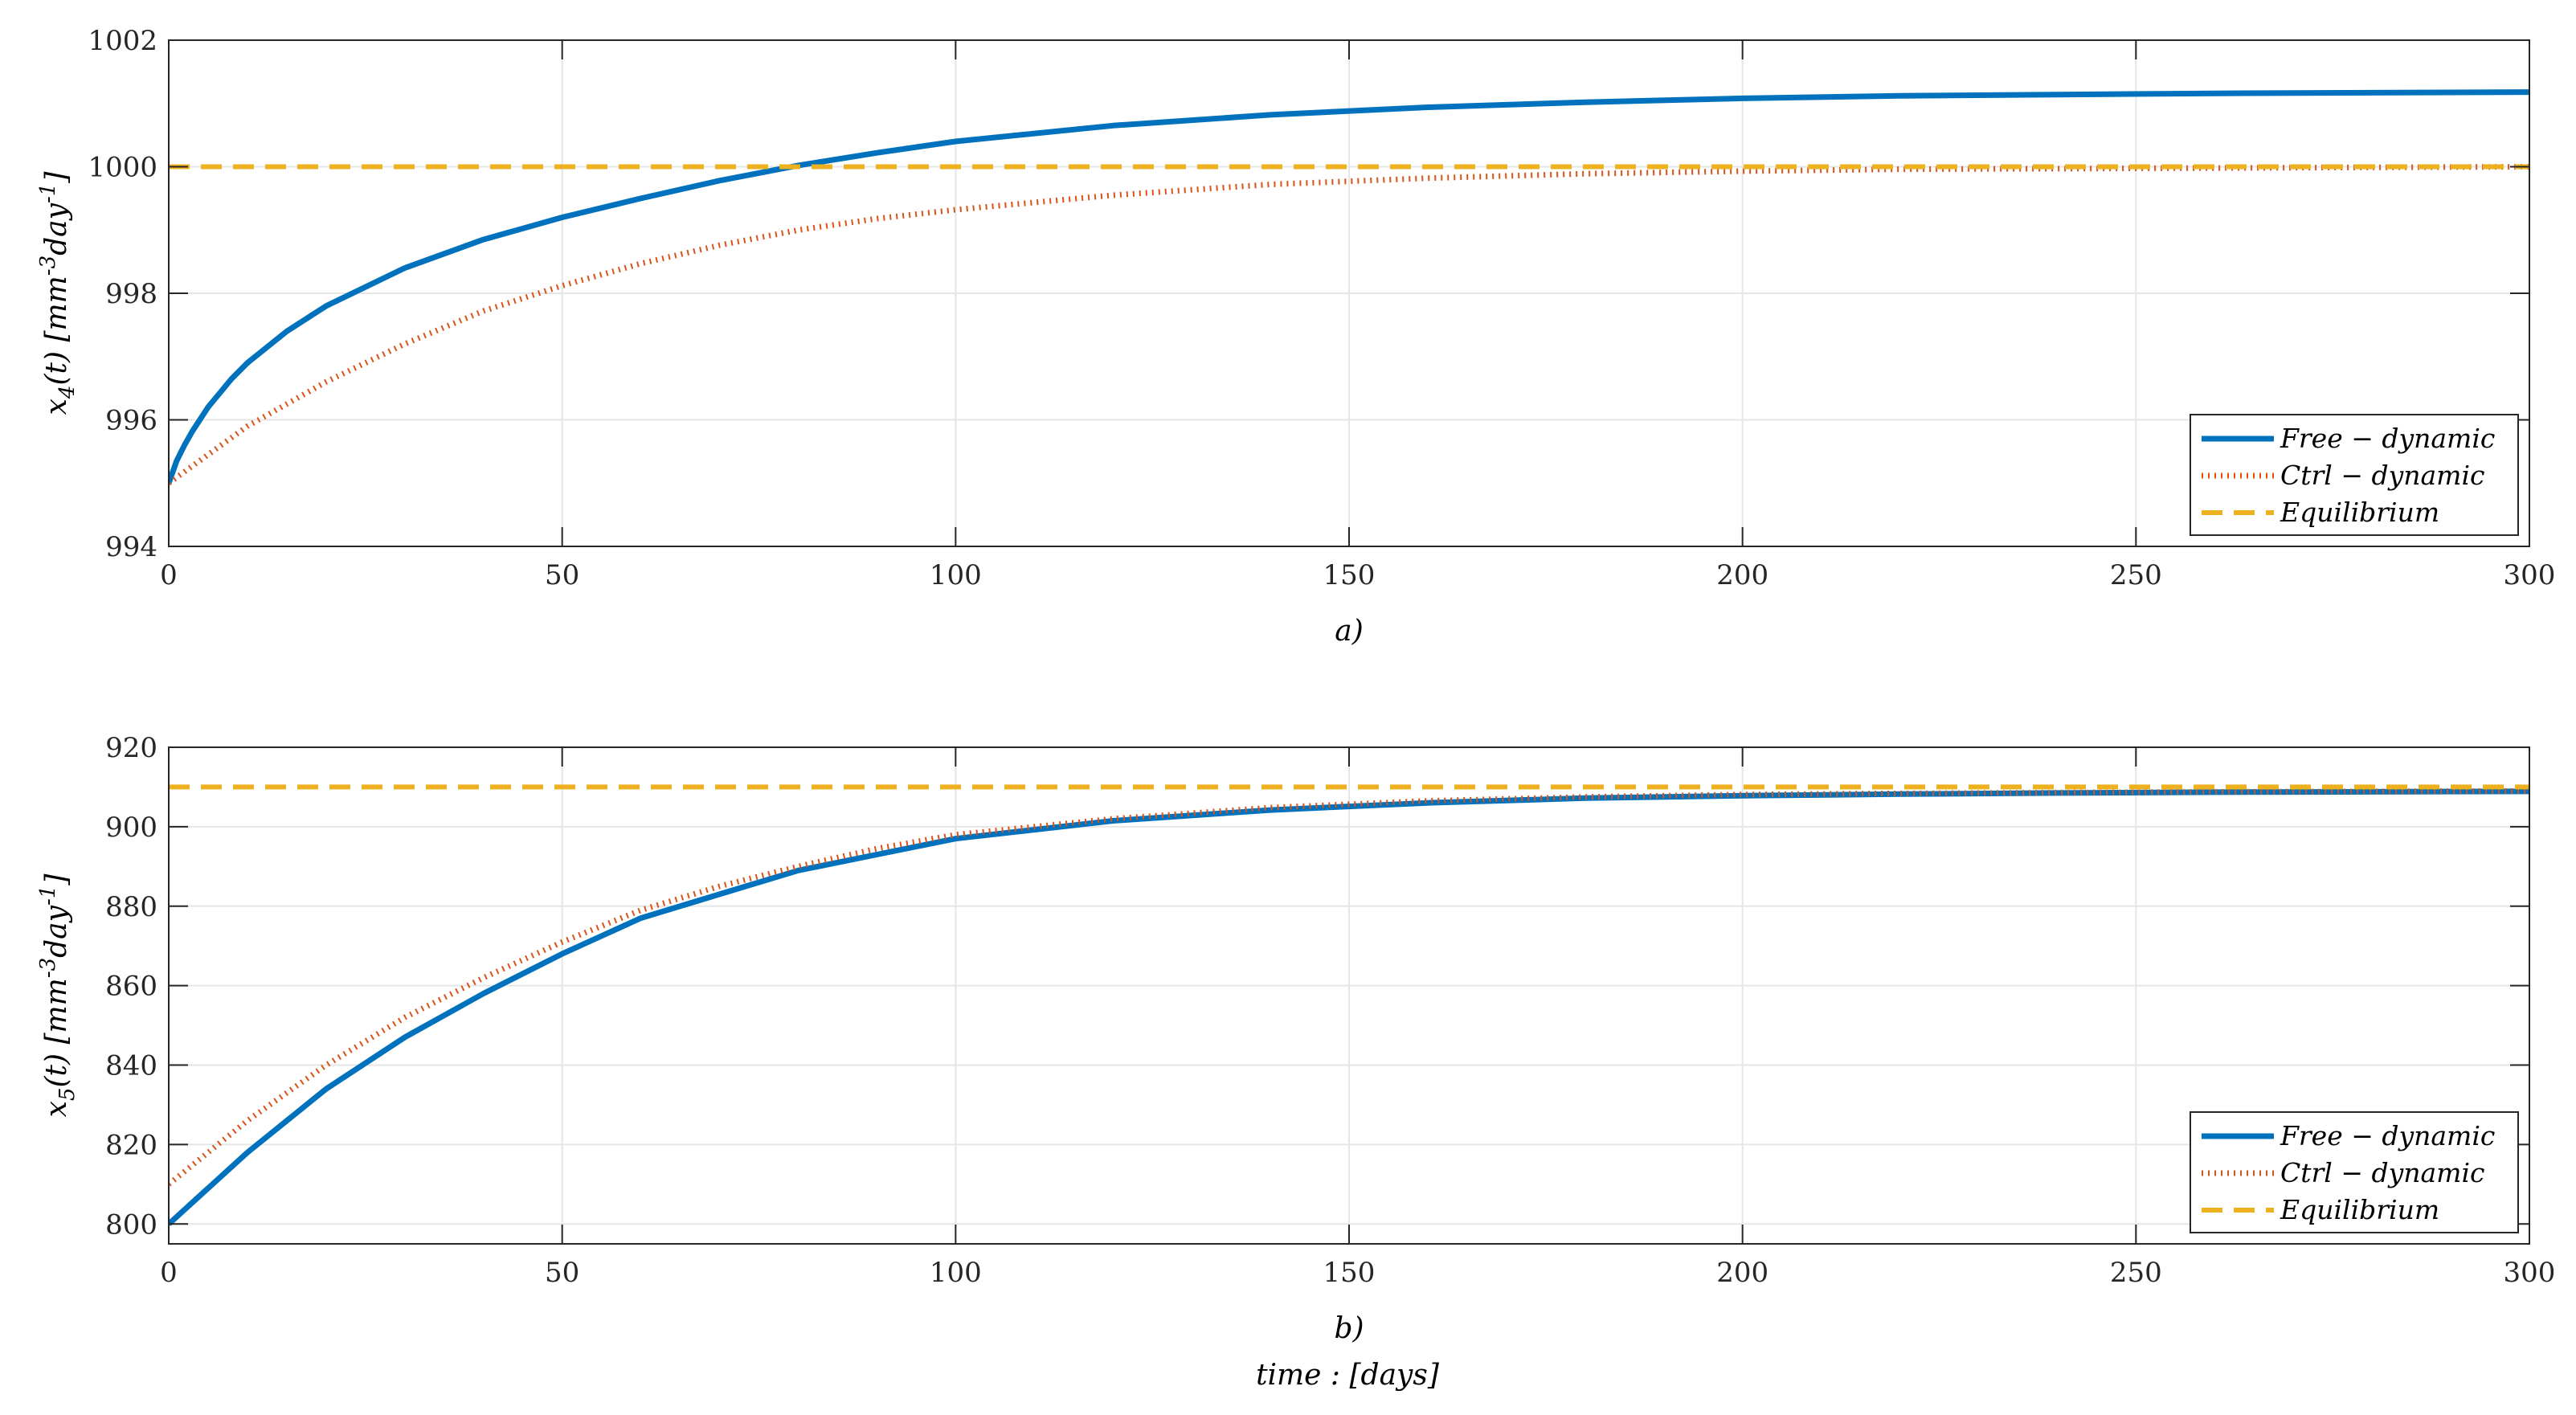  What do you see at coordinates (131, 1066) in the screenshot?
I see `y-tick-label: 840` at bounding box center [131, 1066].